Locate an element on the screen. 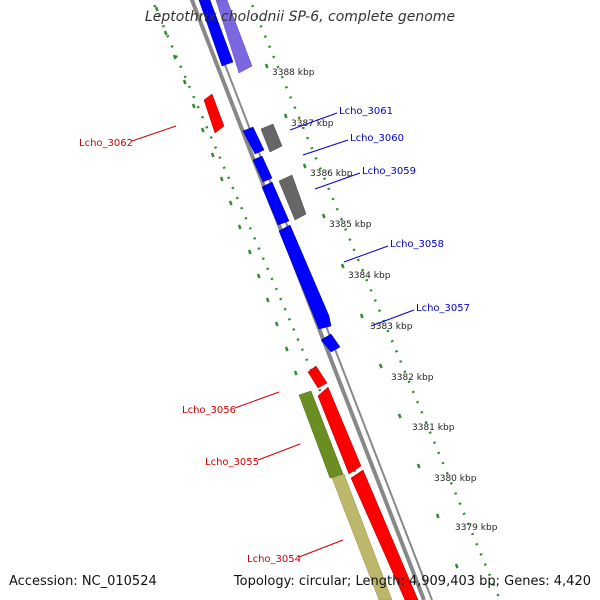 The width and height of the screenshot is (600, 600). gene-label-lcho-3060: Lcho_3060 is located at coordinates (377, 138).